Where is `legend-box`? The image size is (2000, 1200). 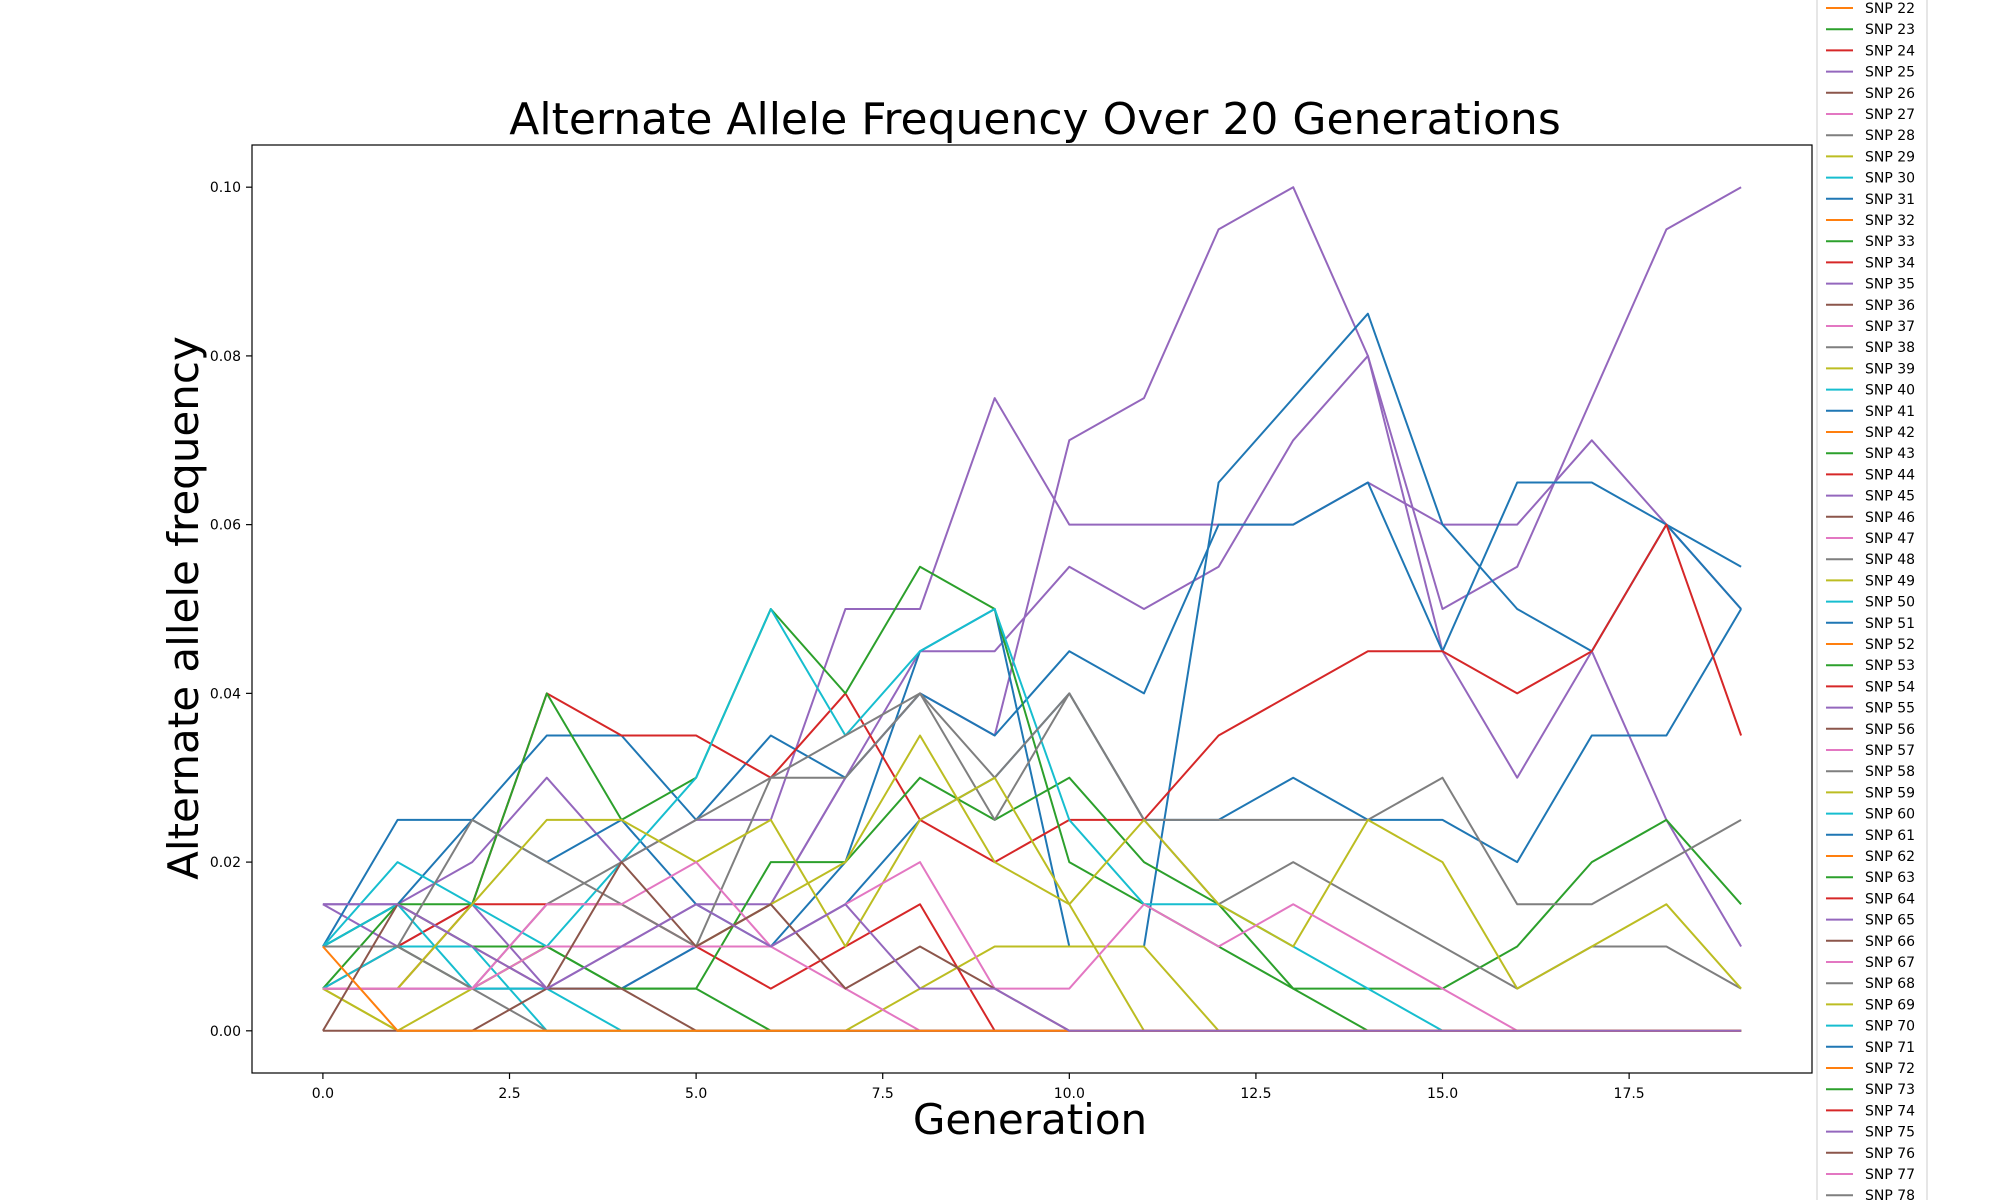 legend-box is located at coordinates (1872, 600).